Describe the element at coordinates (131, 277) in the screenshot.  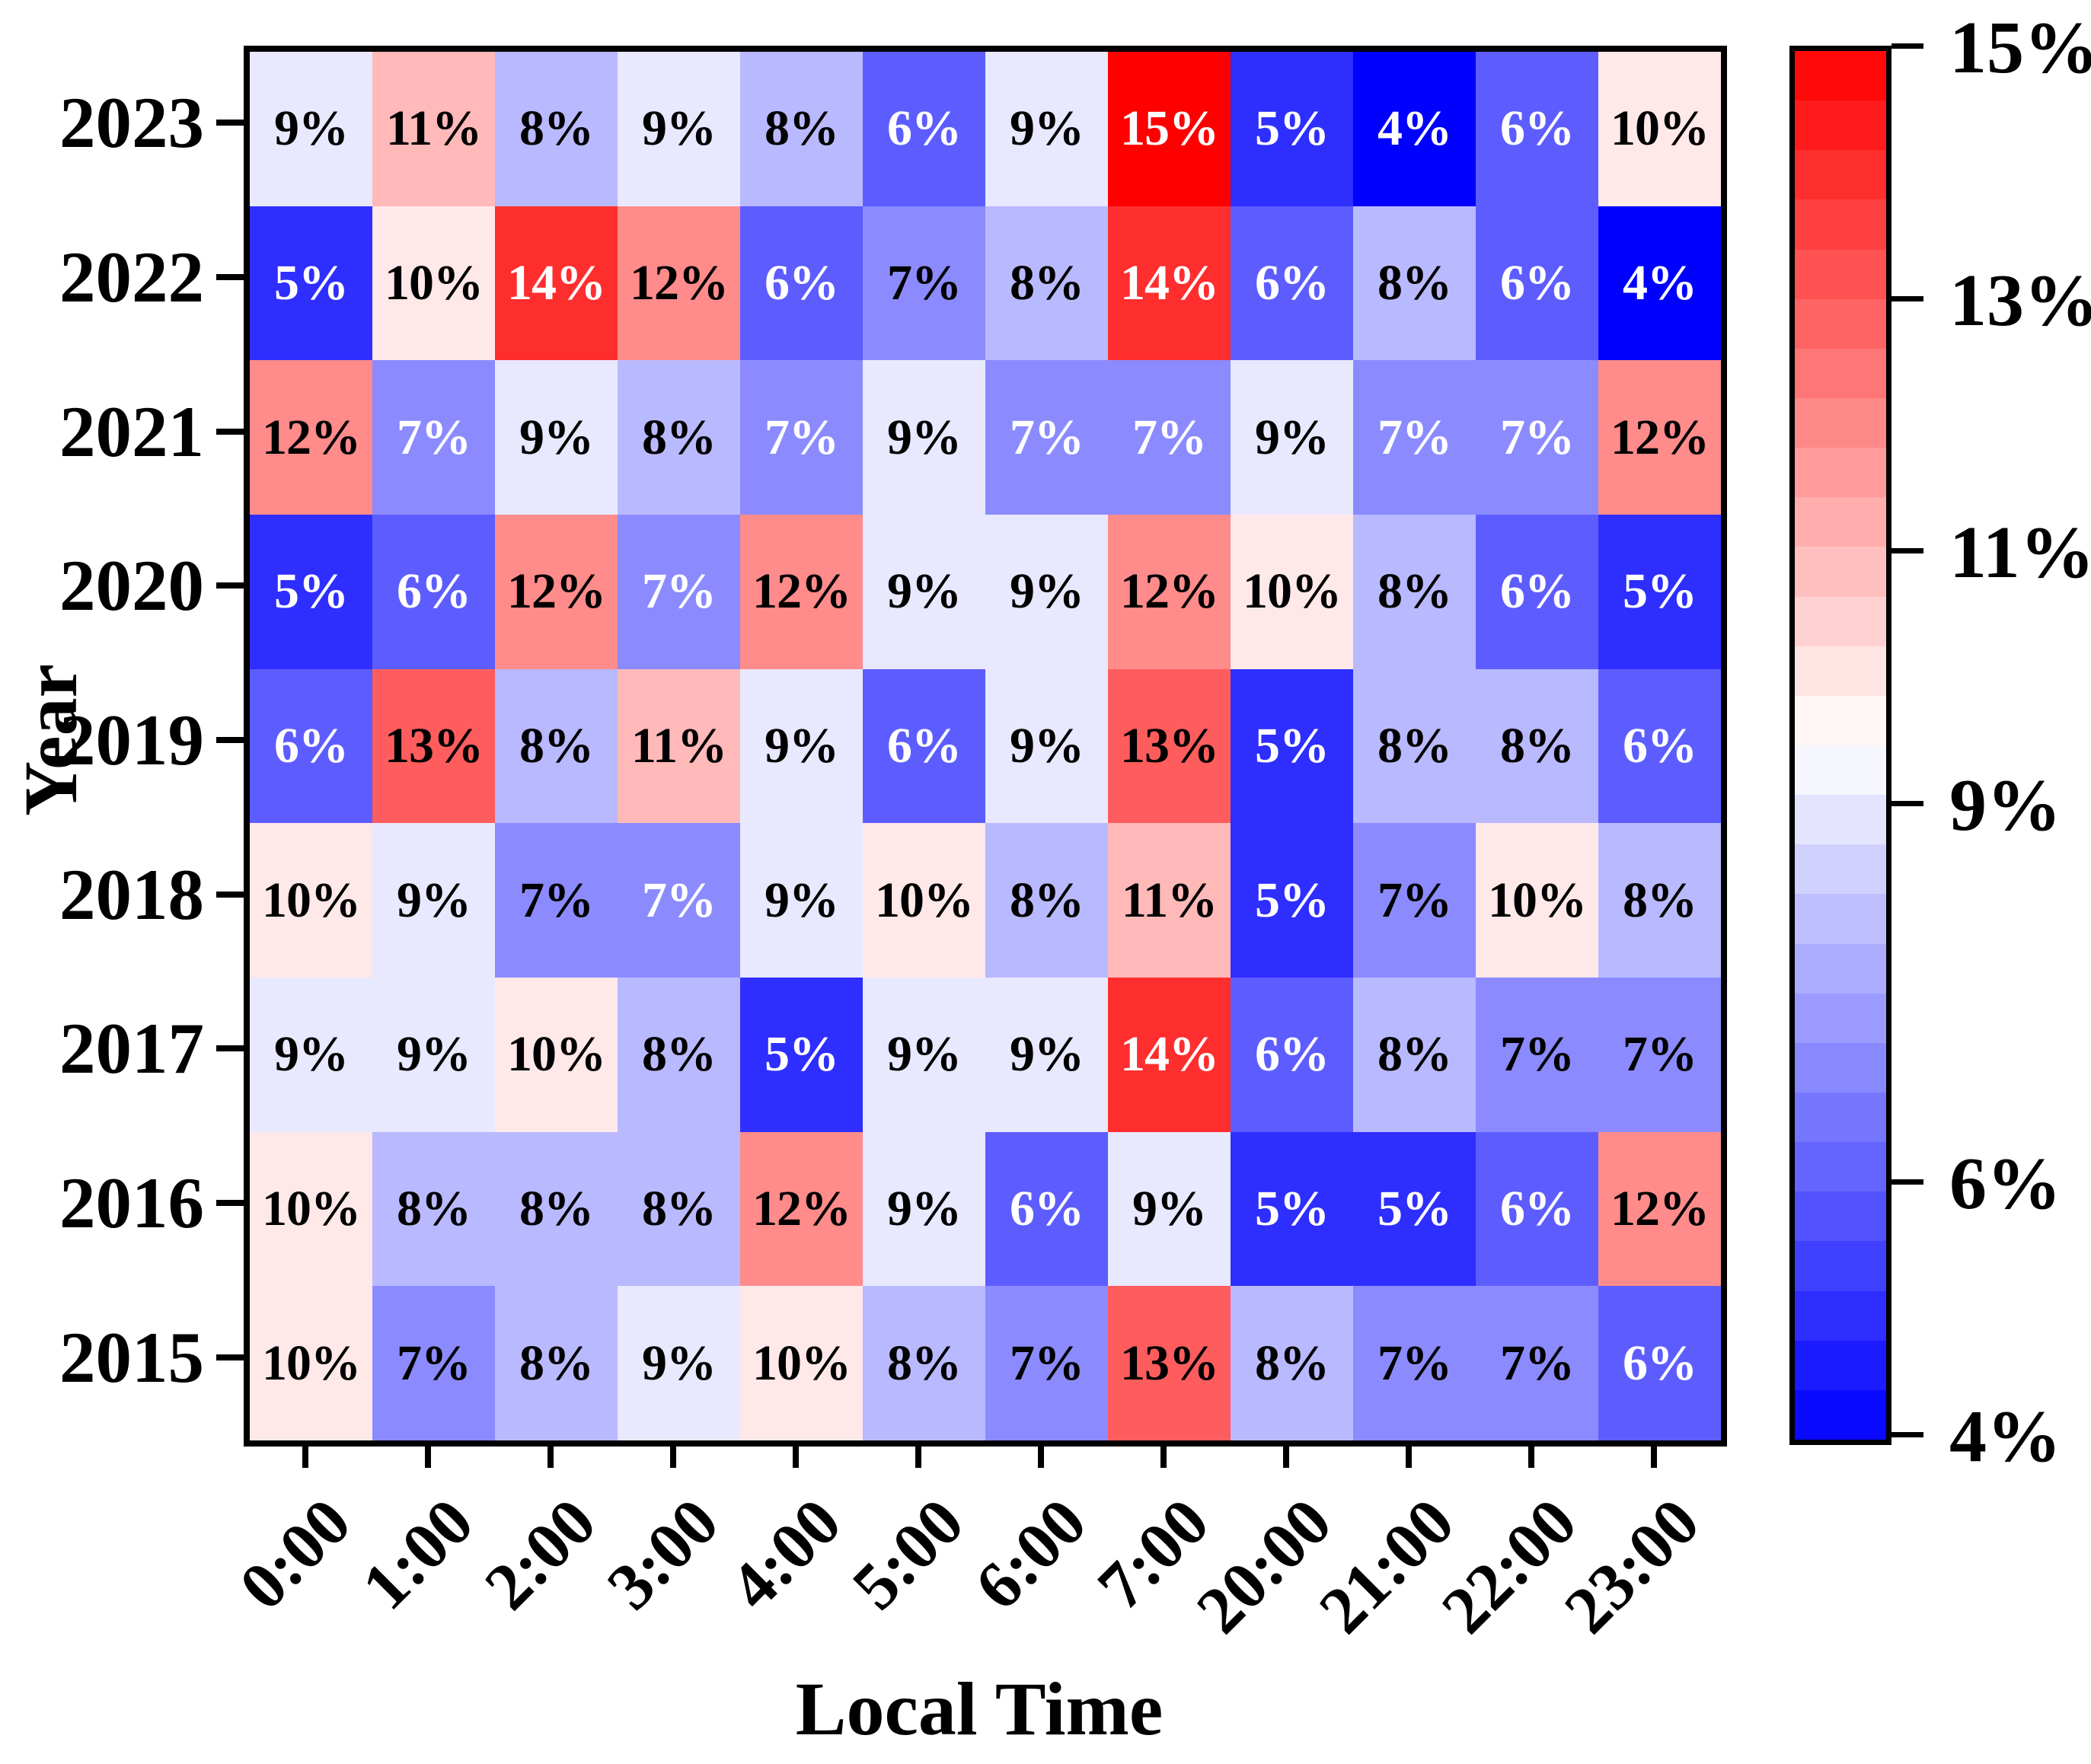
I see `y-tick-label: 2022` at that location.